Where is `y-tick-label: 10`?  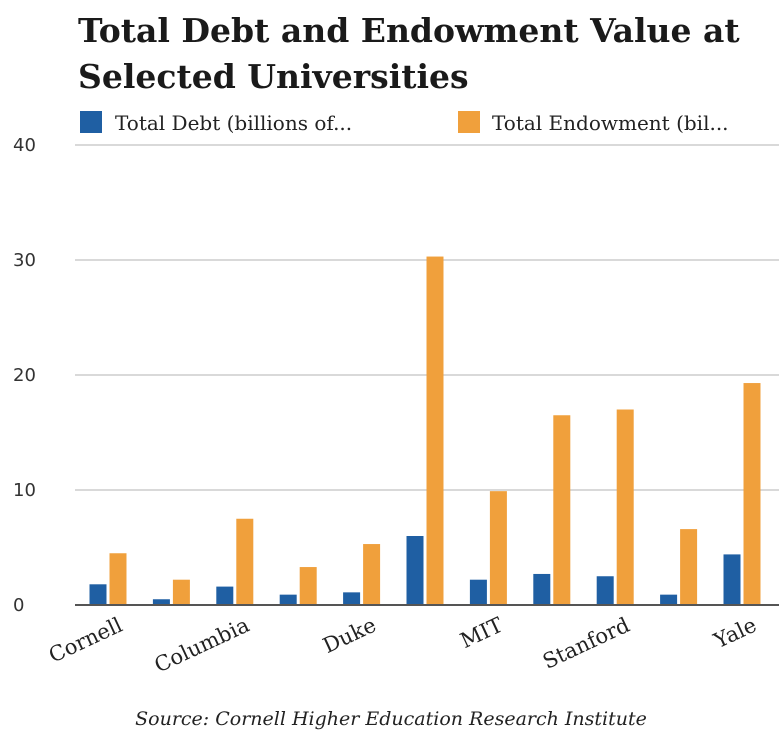 y-tick-label: 10 is located at coordinates (24, 490).